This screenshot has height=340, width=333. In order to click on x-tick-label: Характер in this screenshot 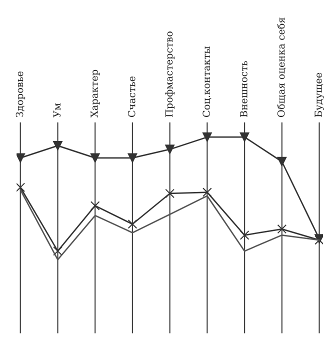, I will do `click(95, 94)`.